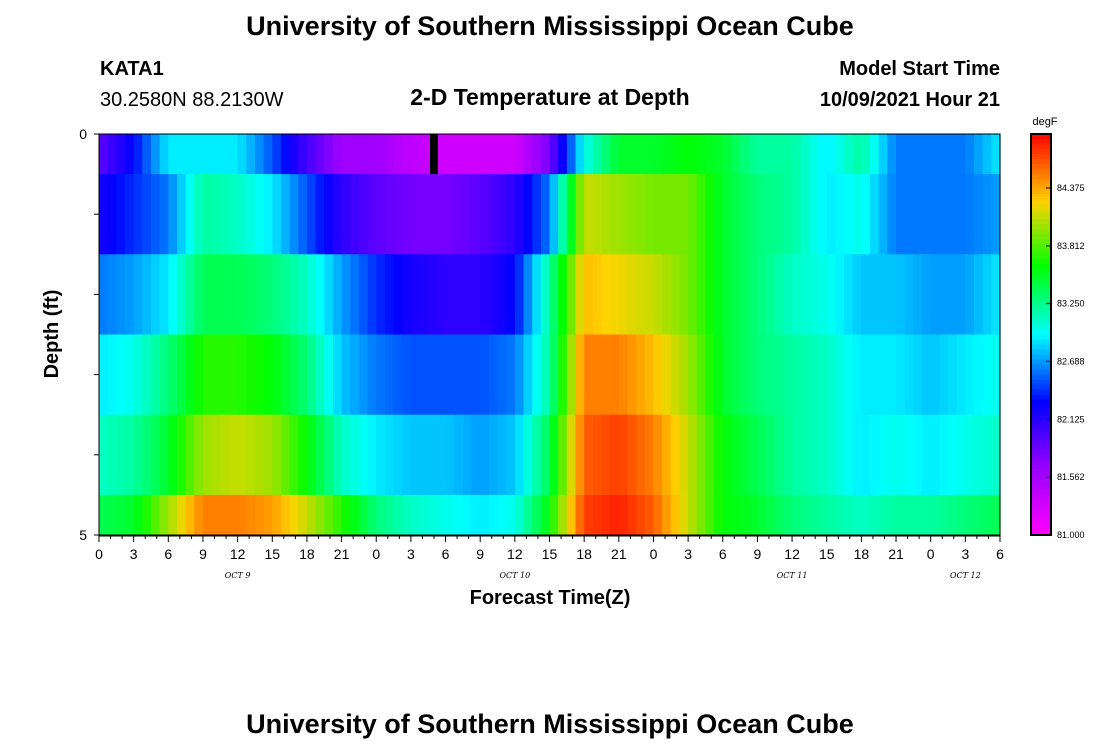  I want to click on colorbar-tick-label: 81.562, so click(1071, 477).